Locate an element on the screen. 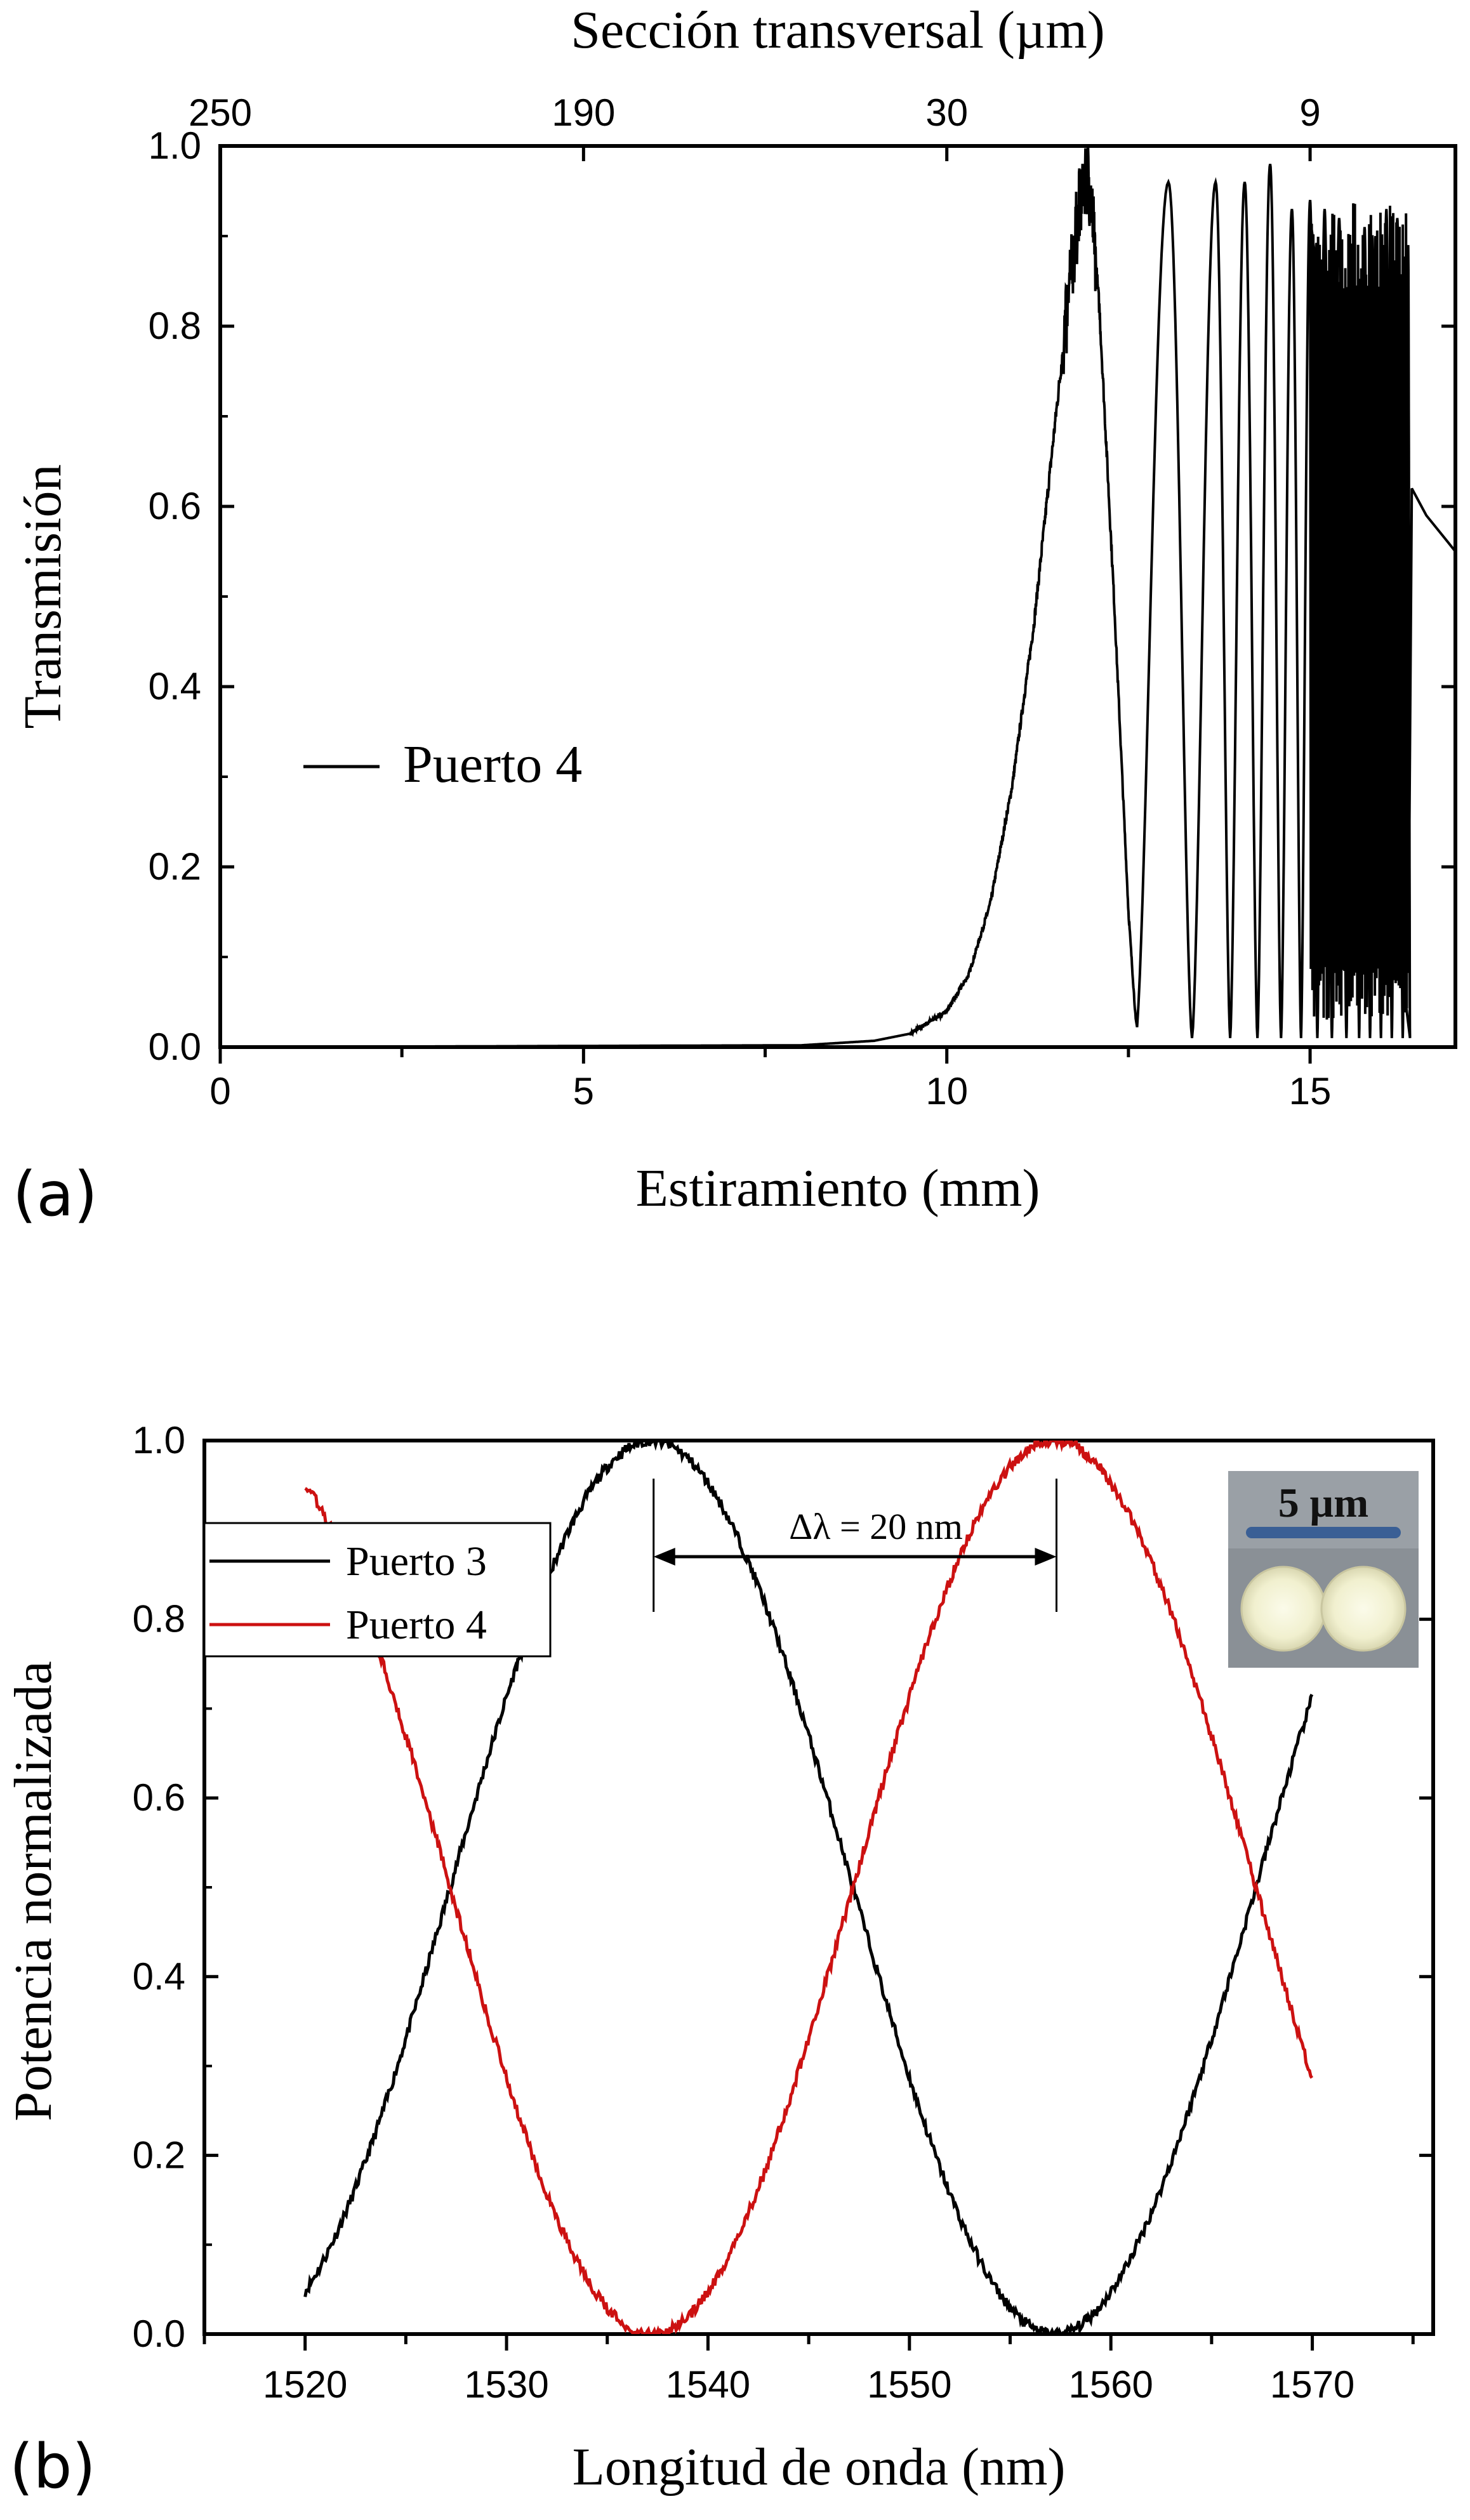 The height and width of the screenshot is (2520, 1470). a-x-tick-label: 10 is located at coordinates (947, 1091).